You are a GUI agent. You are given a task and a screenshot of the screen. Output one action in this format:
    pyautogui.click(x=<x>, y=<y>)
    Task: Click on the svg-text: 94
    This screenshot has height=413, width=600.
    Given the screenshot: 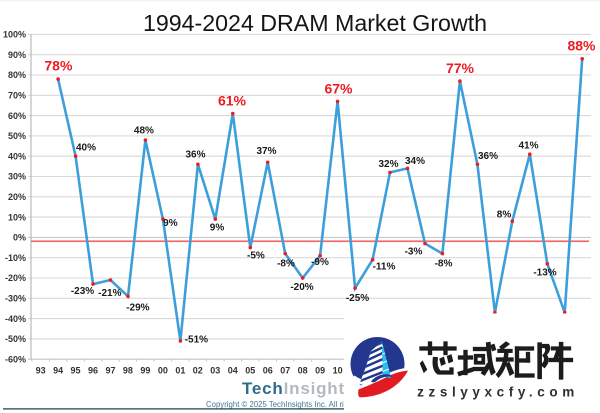 What is the action you would take?
    pyautogui.click(x=58, y=370)
    